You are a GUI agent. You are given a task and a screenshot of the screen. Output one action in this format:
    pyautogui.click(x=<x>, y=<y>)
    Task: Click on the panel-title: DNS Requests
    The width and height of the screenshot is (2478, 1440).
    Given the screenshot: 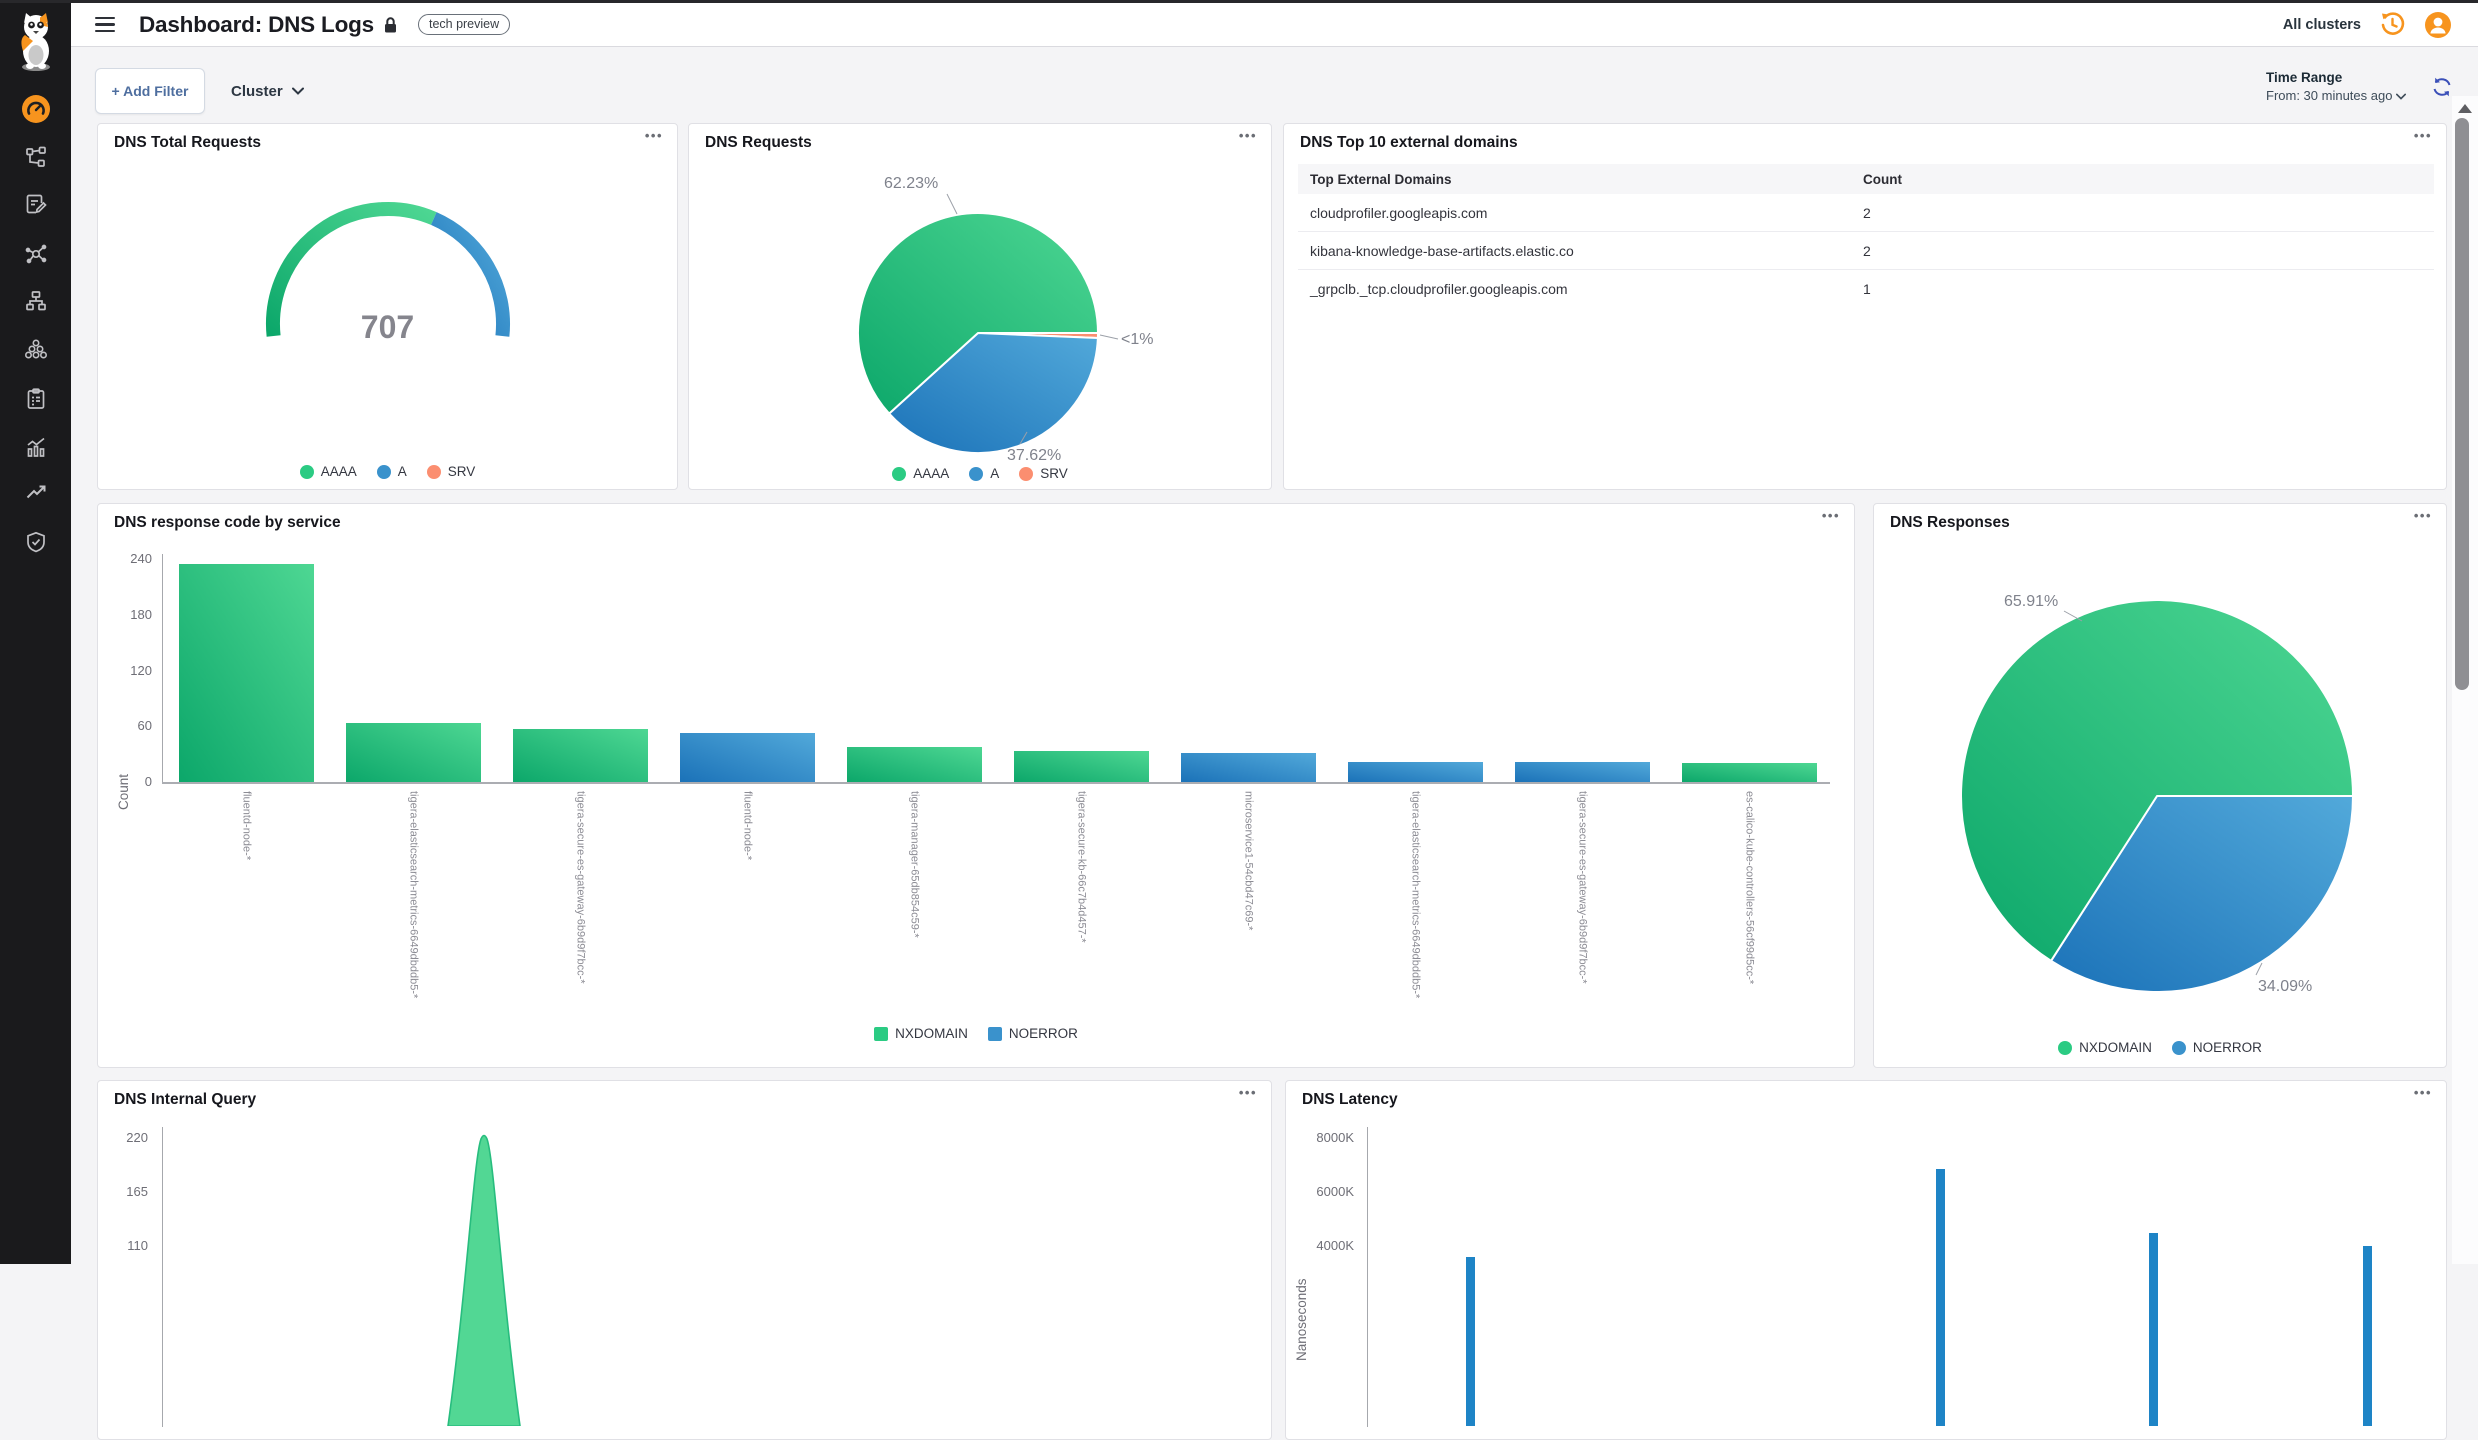 What is the action you would take?
    pyautogui.click(x=758, y=142)
    